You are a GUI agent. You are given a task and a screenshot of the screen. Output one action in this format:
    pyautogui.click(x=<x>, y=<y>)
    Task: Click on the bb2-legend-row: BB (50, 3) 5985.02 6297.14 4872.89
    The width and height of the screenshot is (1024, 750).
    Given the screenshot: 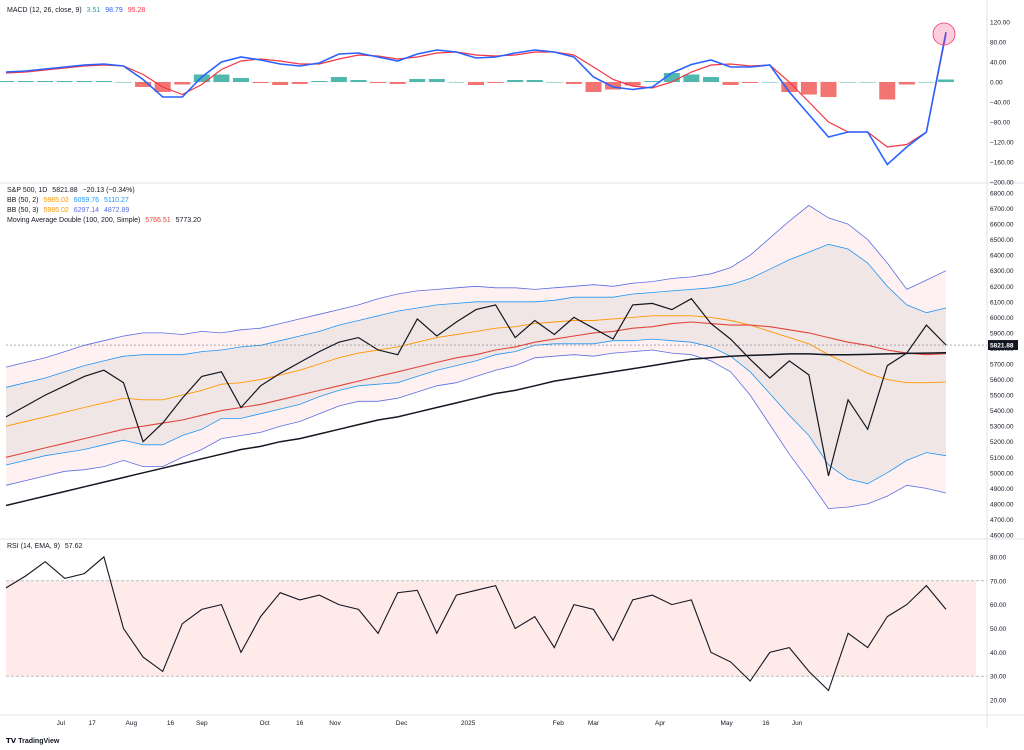 What is the action you would take?
    pyautogui.click(x=105, y=211)
    